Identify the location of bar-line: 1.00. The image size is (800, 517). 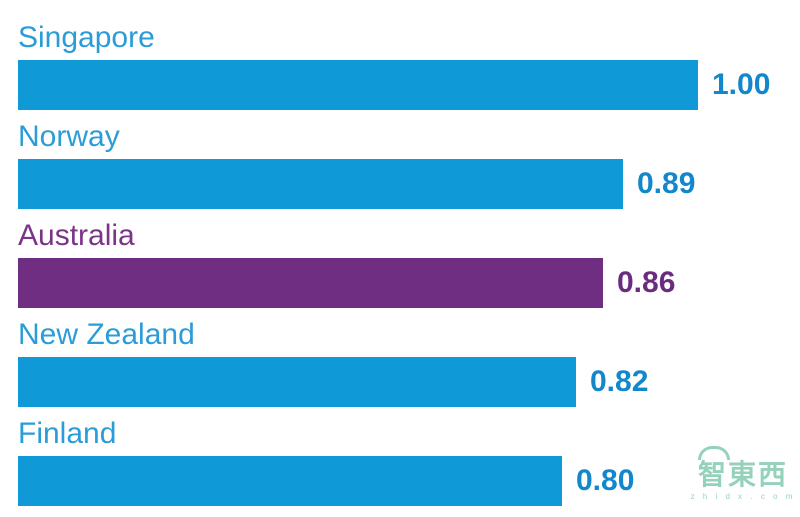
(409, 85).